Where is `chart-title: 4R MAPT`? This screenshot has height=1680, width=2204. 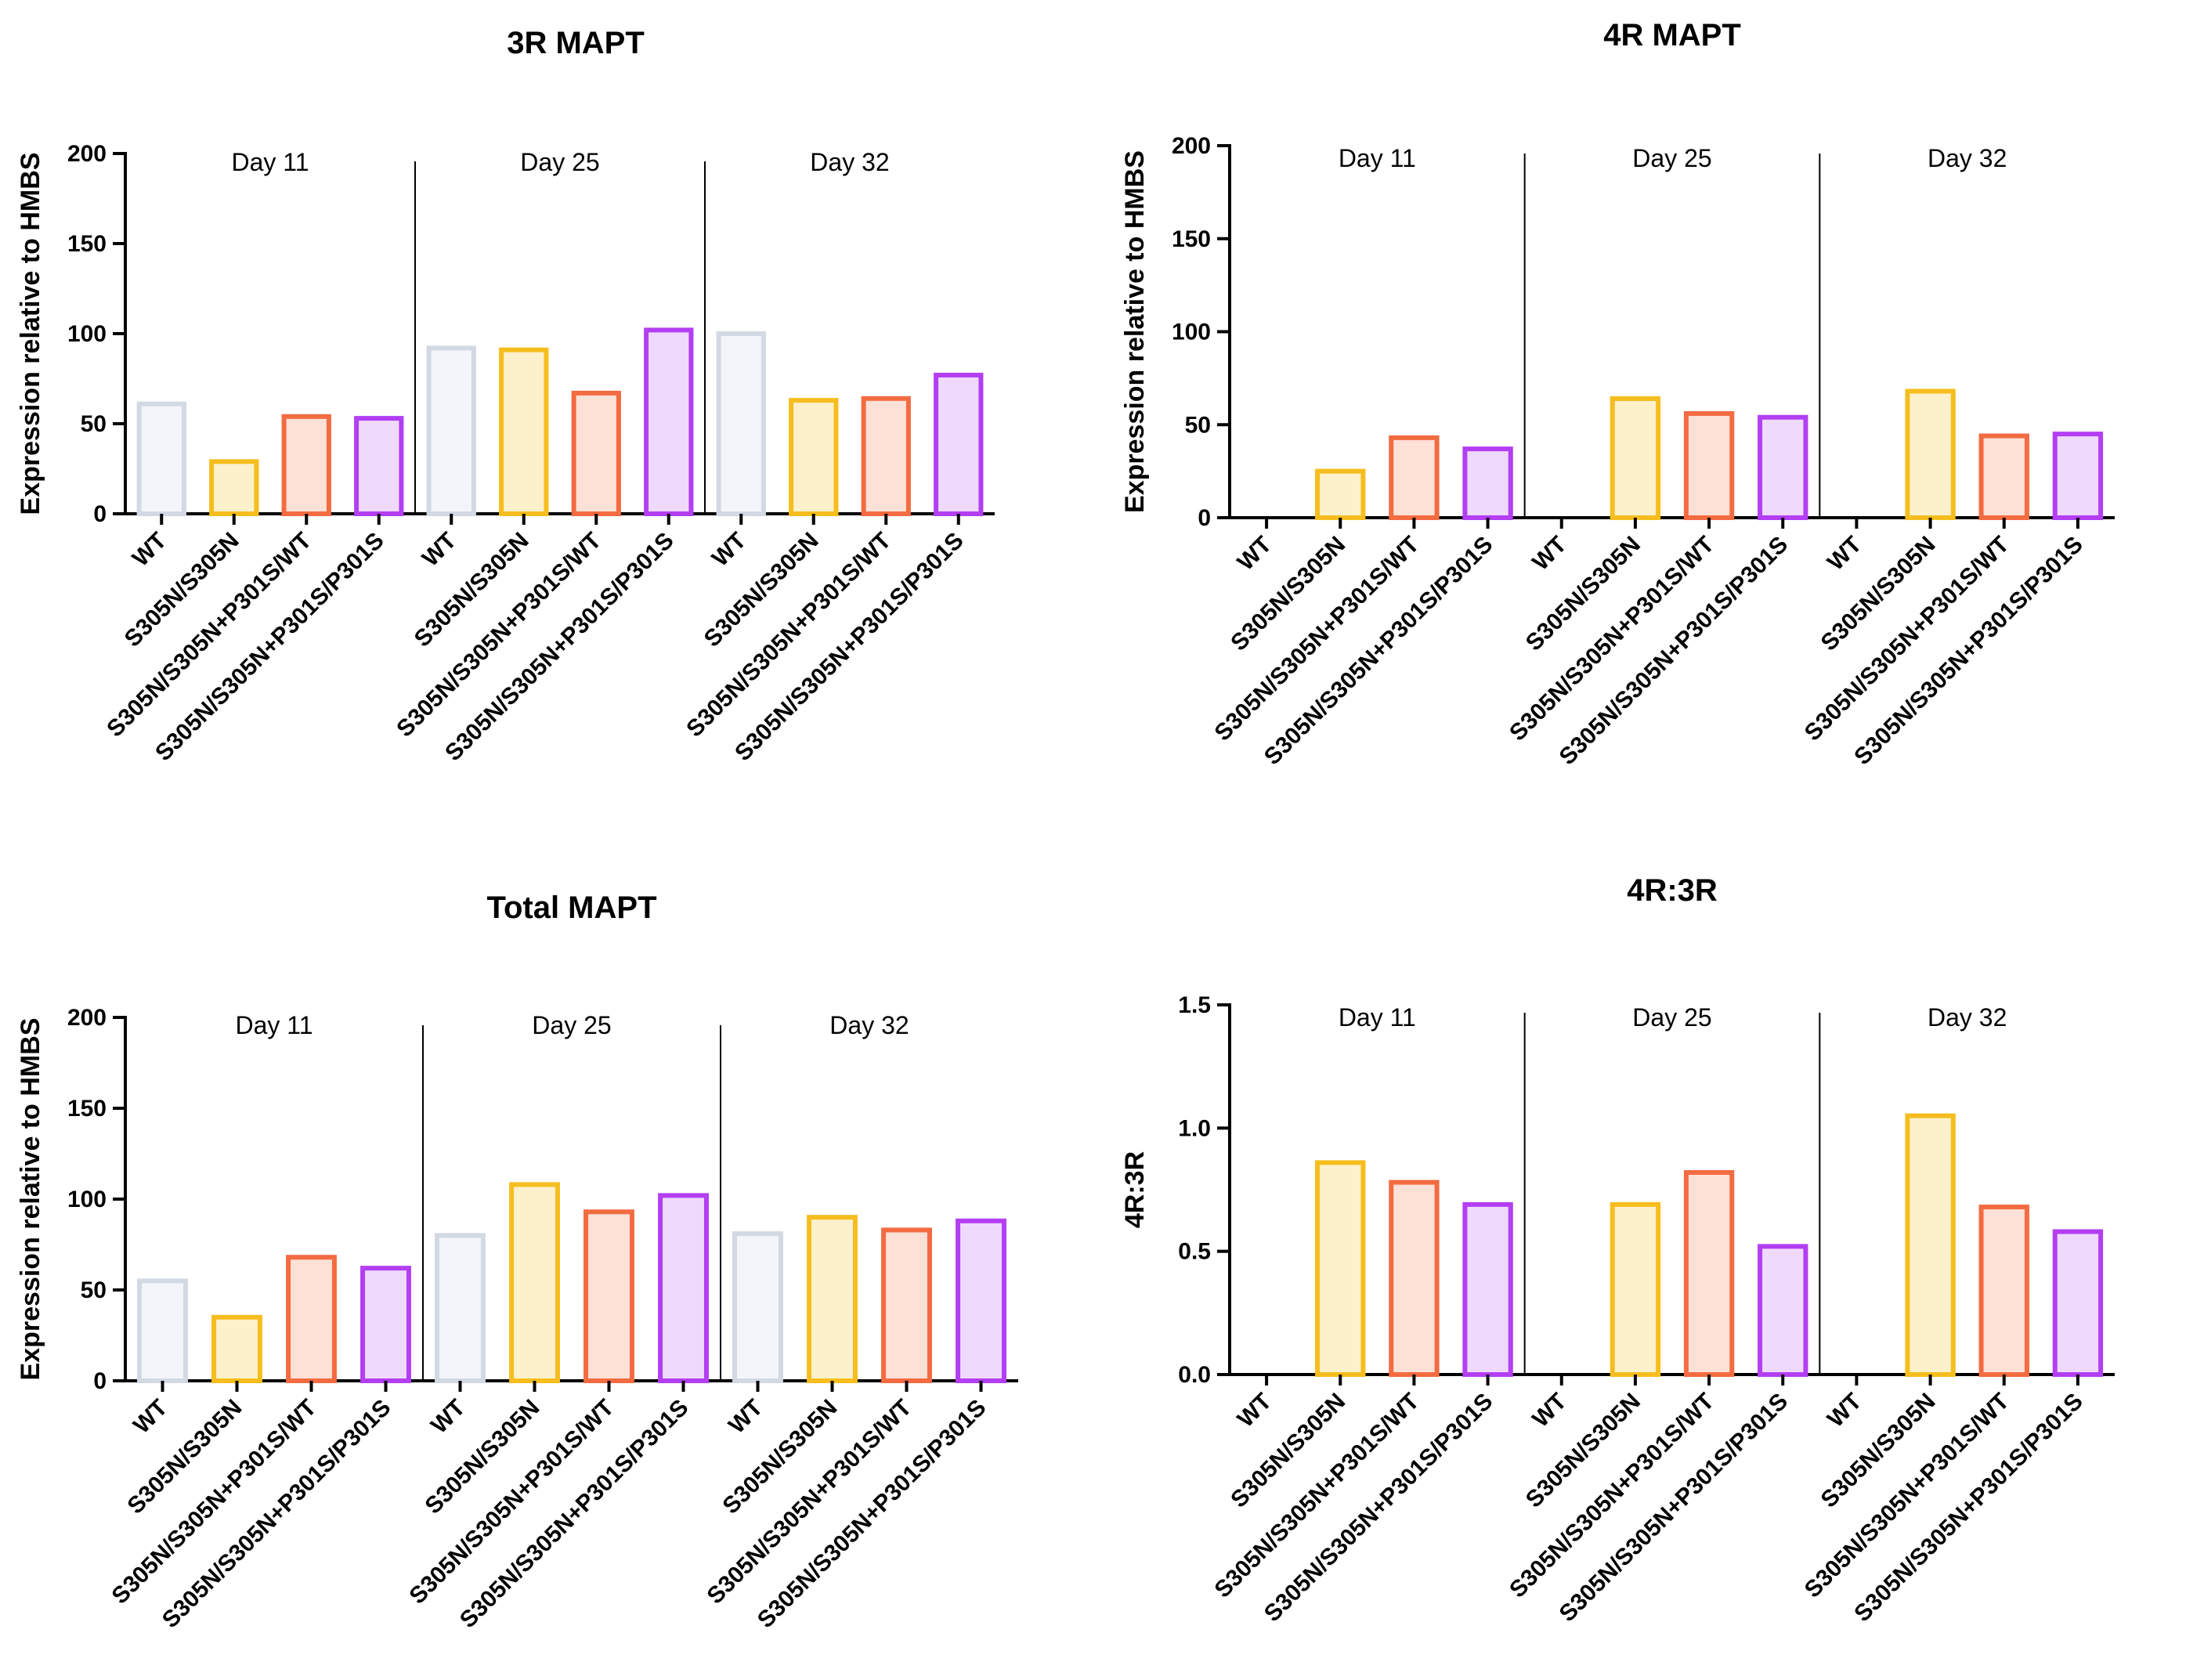
chart-title: 4R MAPT is located at coordinates (1672, 35).